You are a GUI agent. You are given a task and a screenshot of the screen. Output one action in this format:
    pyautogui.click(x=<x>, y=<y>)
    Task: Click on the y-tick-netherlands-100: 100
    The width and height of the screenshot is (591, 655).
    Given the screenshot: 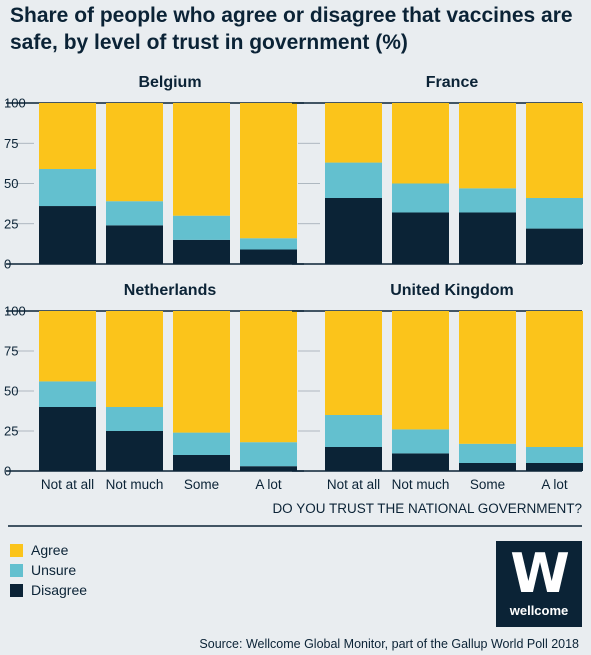 What is the action you would take?
    pyautogui.click(x=15, y=311)
    